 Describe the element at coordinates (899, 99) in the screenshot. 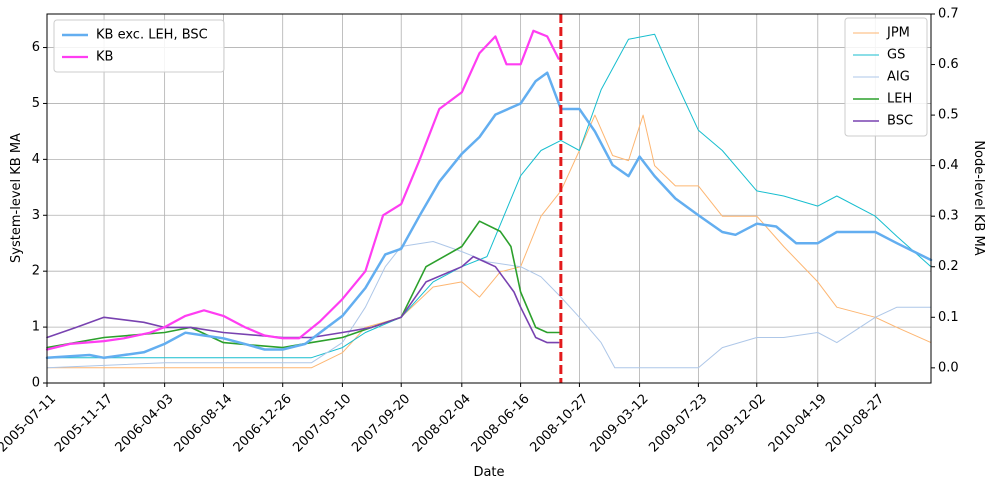

I see `legend-label: LEH` at that location.